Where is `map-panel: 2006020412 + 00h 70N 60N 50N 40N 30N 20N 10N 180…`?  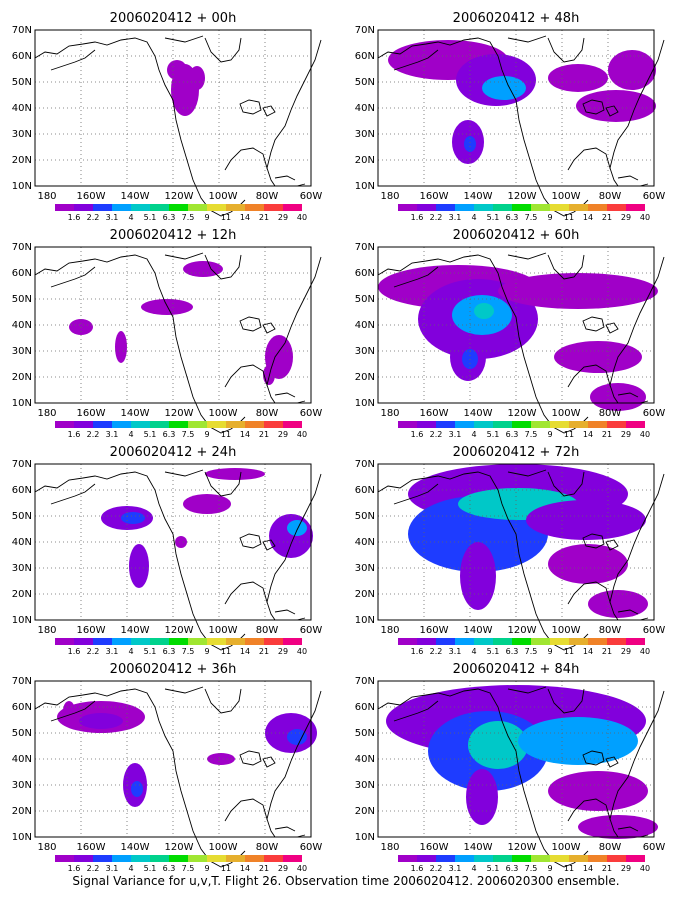 map-panel: 2006020412 + 00h 70N 60N 50N 40N 30N 20N 10N 180… is located at coordinates (167, 114).